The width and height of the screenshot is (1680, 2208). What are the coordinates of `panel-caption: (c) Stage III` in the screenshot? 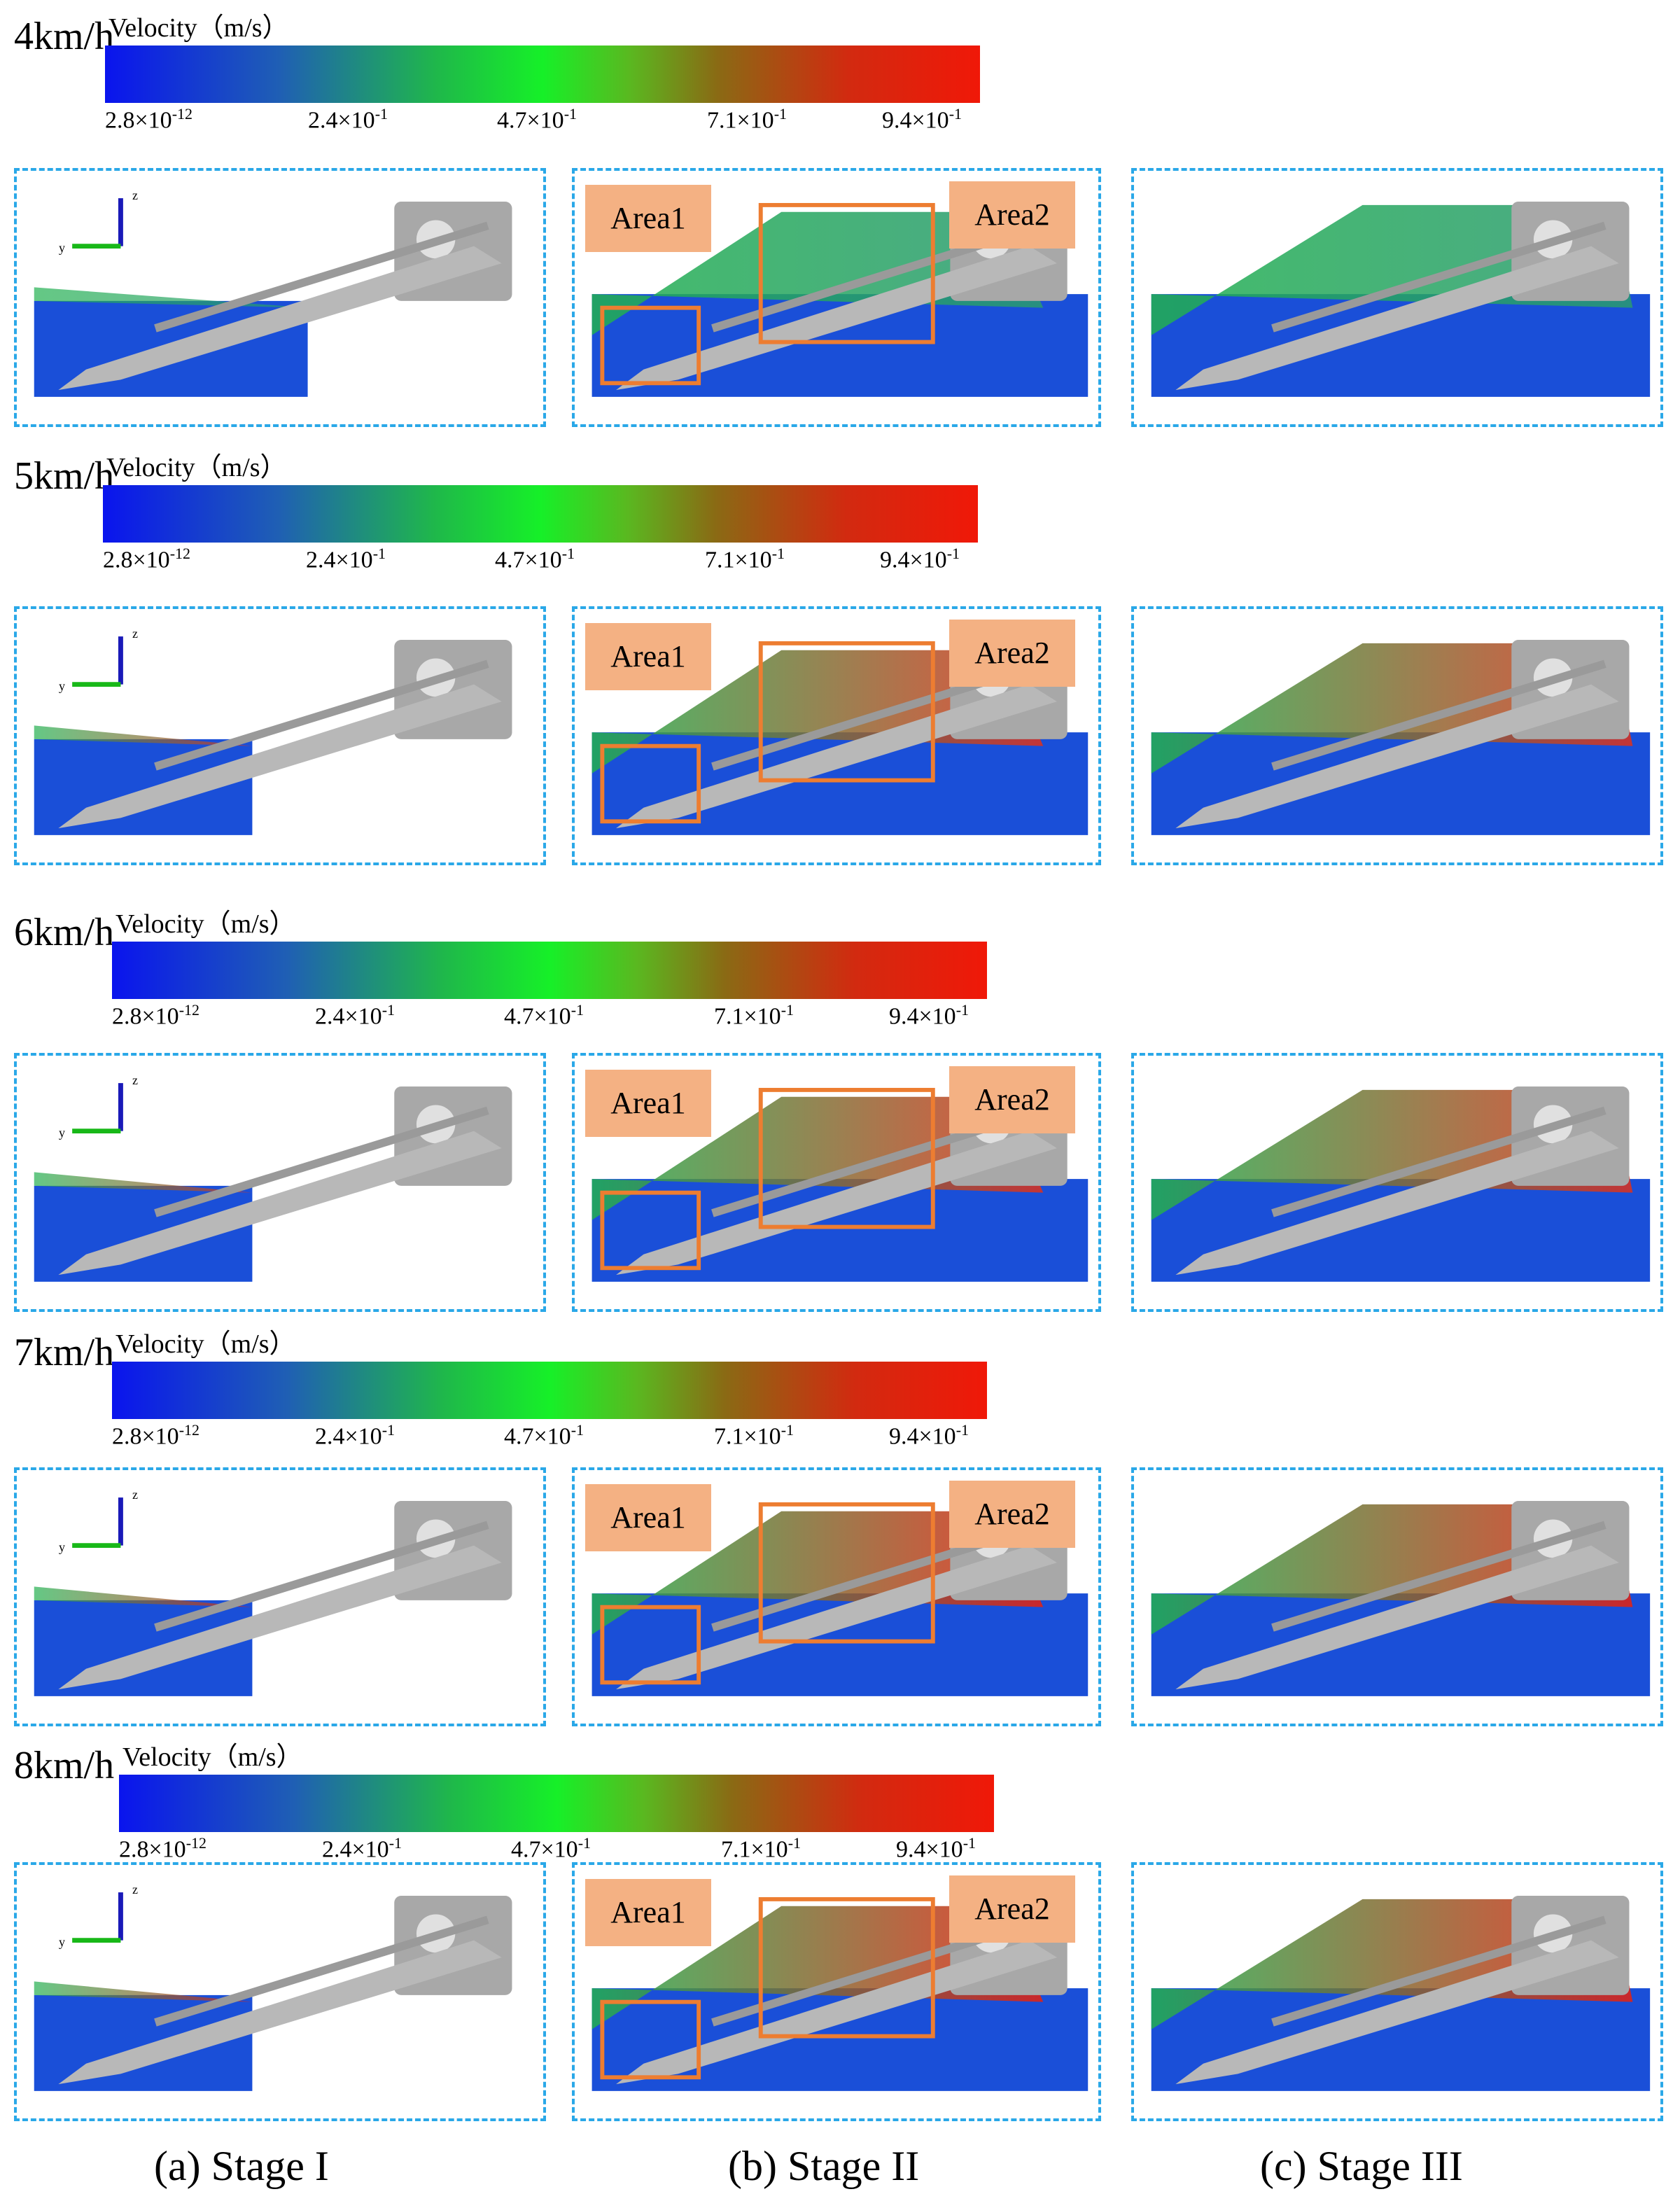 It's located at (1361, 2166).